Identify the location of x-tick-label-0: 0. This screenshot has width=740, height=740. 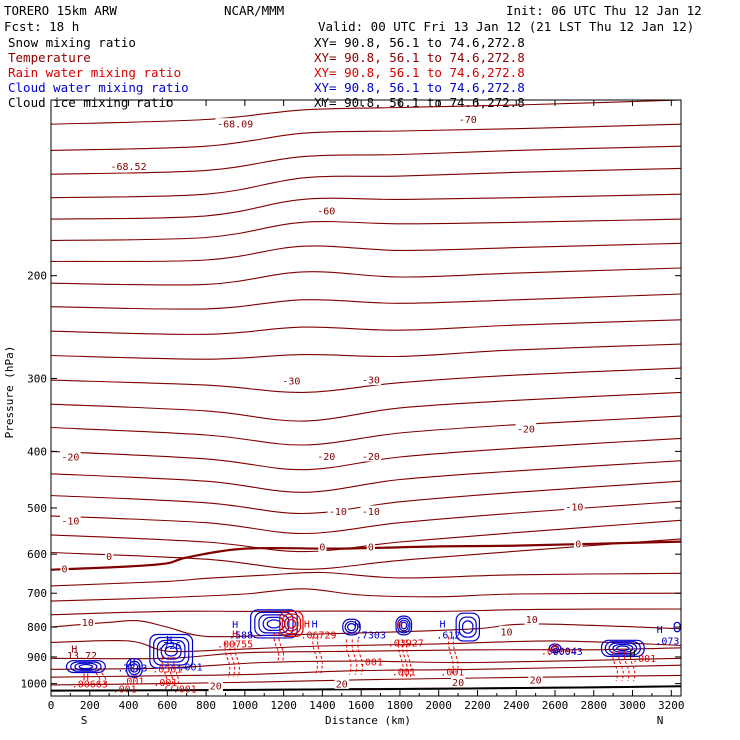
(51, 705).